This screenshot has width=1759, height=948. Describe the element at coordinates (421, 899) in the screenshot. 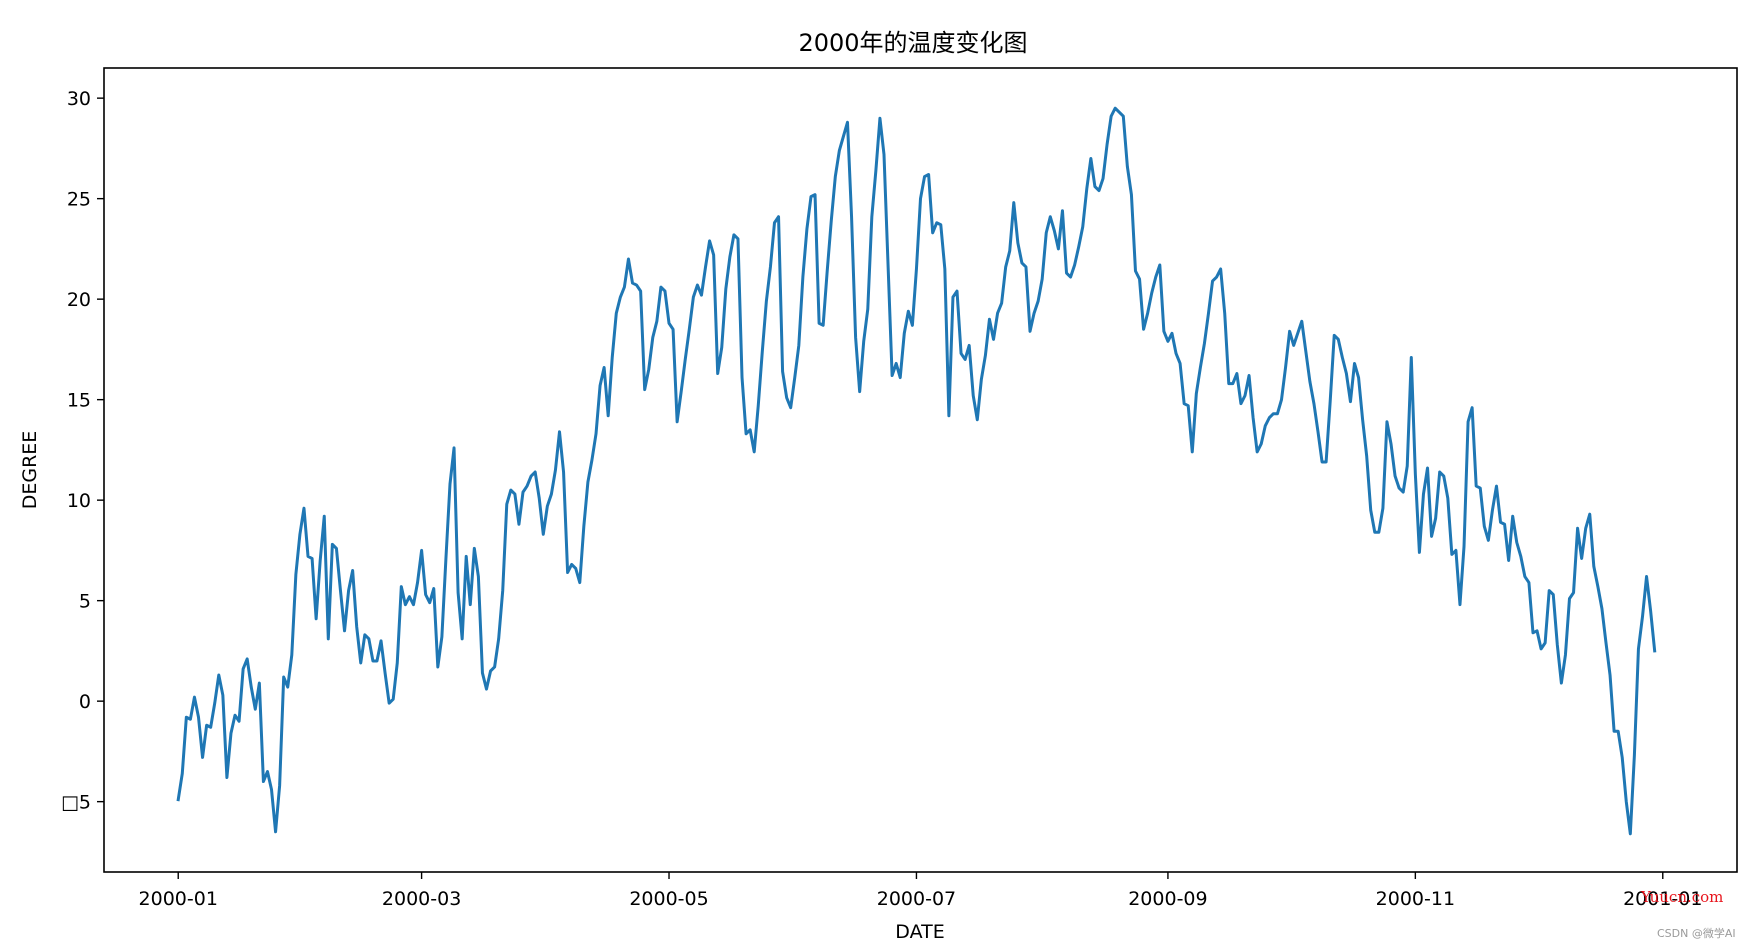

I see `x-tick-label: 2000-03` at that location.